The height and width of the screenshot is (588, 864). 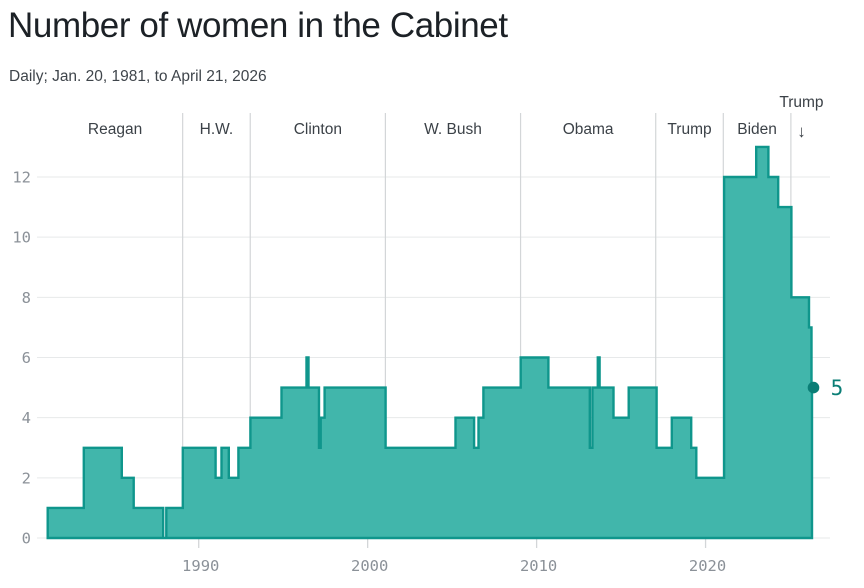 What do you see at coordinates (26, 358) in the screenshot?
I see `y-axis-label: 6` at bounding box center [26, 358].